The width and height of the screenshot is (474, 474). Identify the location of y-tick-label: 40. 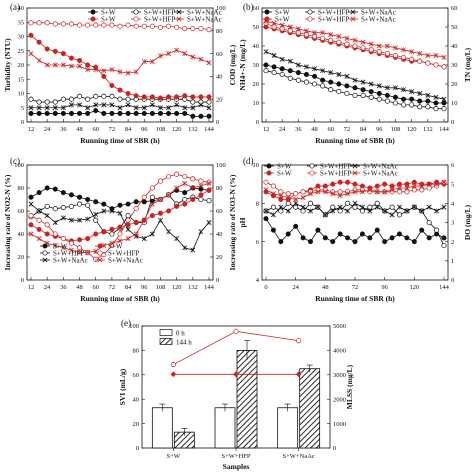
(21, 8).